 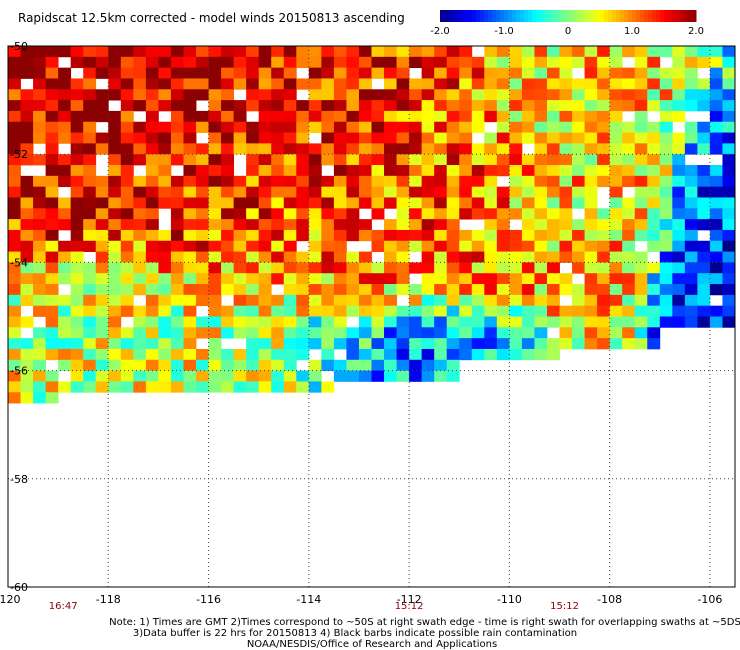 What do you see at coordinates (19, 371) in the screenshot?
I see `y-tick-label: -56` at bounding box center [19, 371].